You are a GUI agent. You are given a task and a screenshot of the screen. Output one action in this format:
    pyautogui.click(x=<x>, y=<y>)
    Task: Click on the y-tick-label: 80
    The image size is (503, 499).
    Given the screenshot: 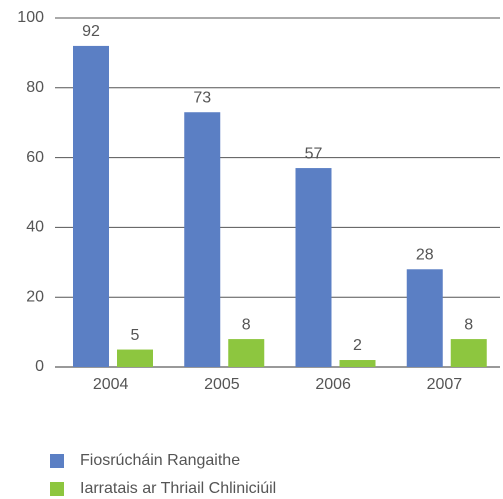 What is the action you would take?
    pyautogui.click(x=35, y=87)
    